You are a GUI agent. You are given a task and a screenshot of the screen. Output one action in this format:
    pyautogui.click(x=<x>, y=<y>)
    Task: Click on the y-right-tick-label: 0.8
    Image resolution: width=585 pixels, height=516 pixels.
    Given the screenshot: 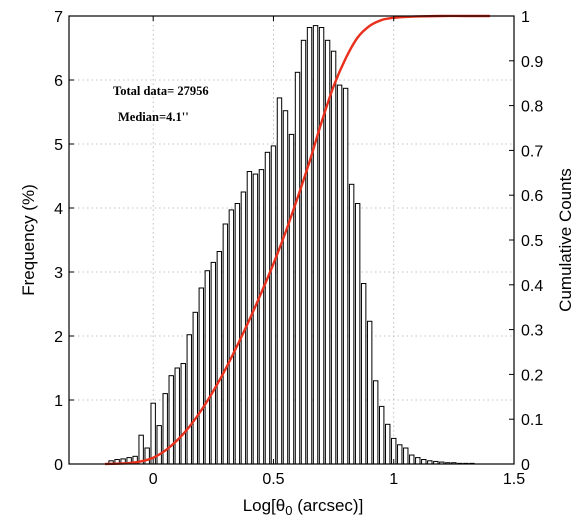 What is the action you would take?
    pyautogui.click(x=532, y=107)
    